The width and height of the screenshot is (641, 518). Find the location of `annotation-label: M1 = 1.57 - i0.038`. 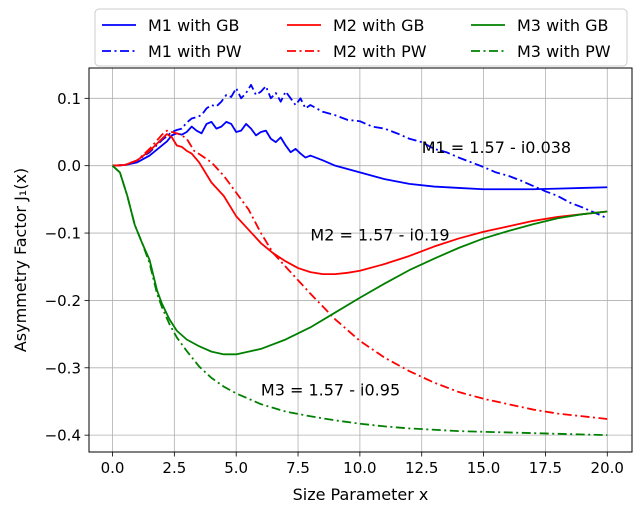

annotation-label: M1 = 1.57 - i0.038 is located at coordinates (496, 147).